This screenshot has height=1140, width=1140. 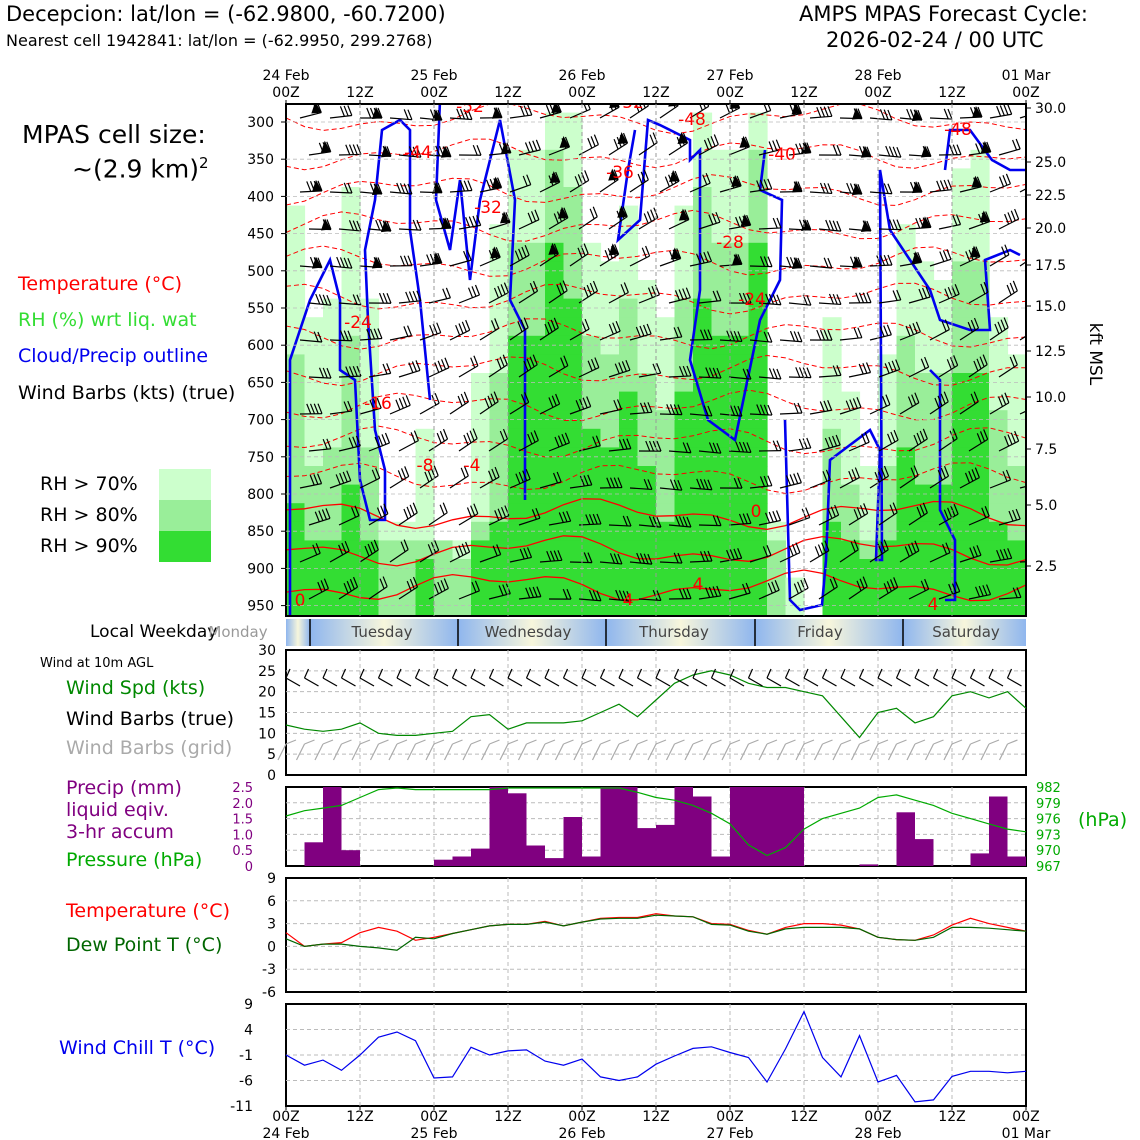 What do you see at coordinates (1050, 398) in the screenshot?
I see `kft-tick-label: 10.0` at bounding box center [1050, 398].